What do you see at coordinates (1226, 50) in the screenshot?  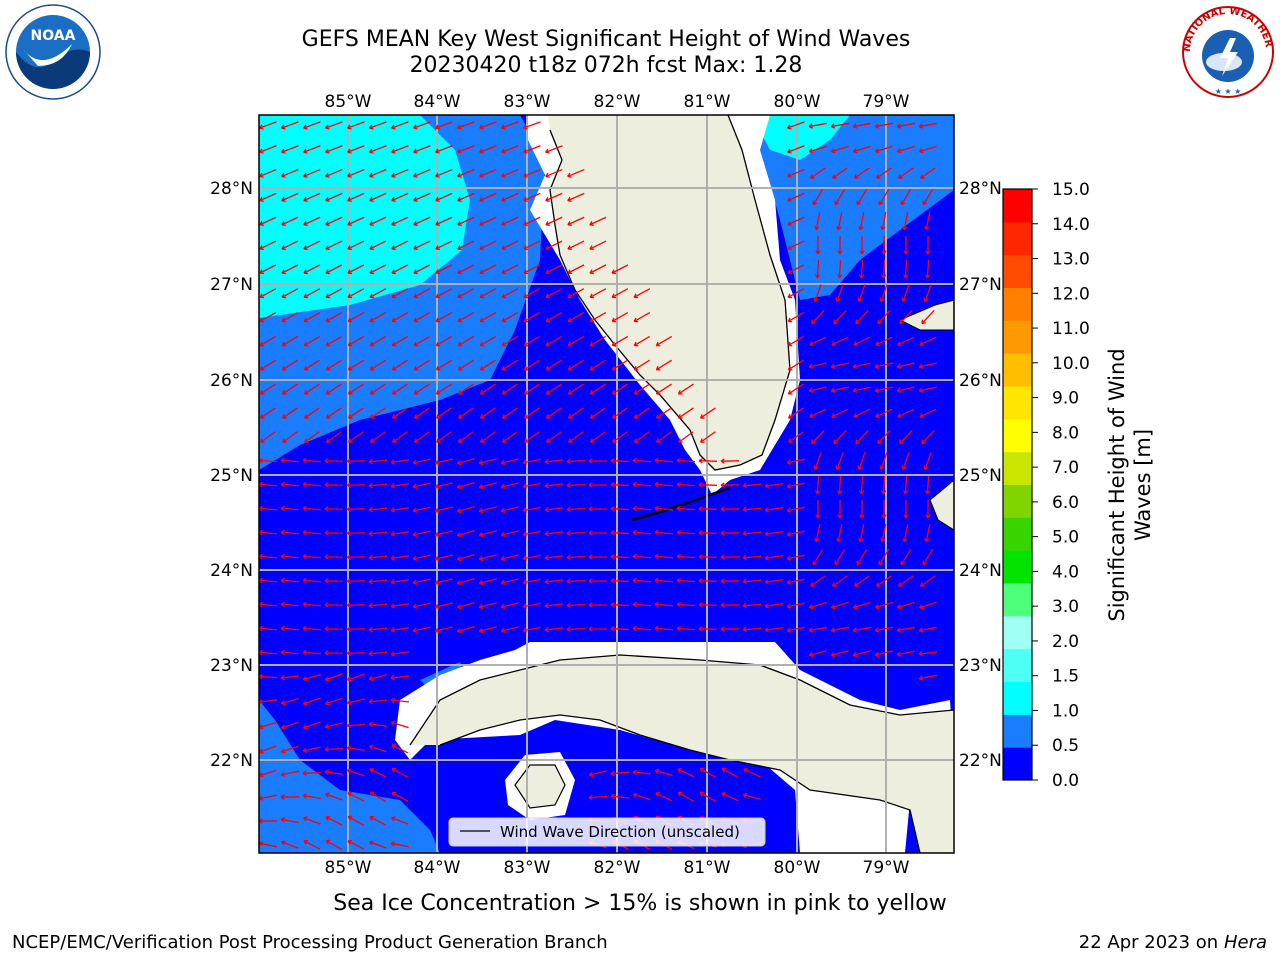 I see `nws-logo: NATIONAL WEATHER SERVICE ★ ★ ★` at bounding box center [1226, 50].